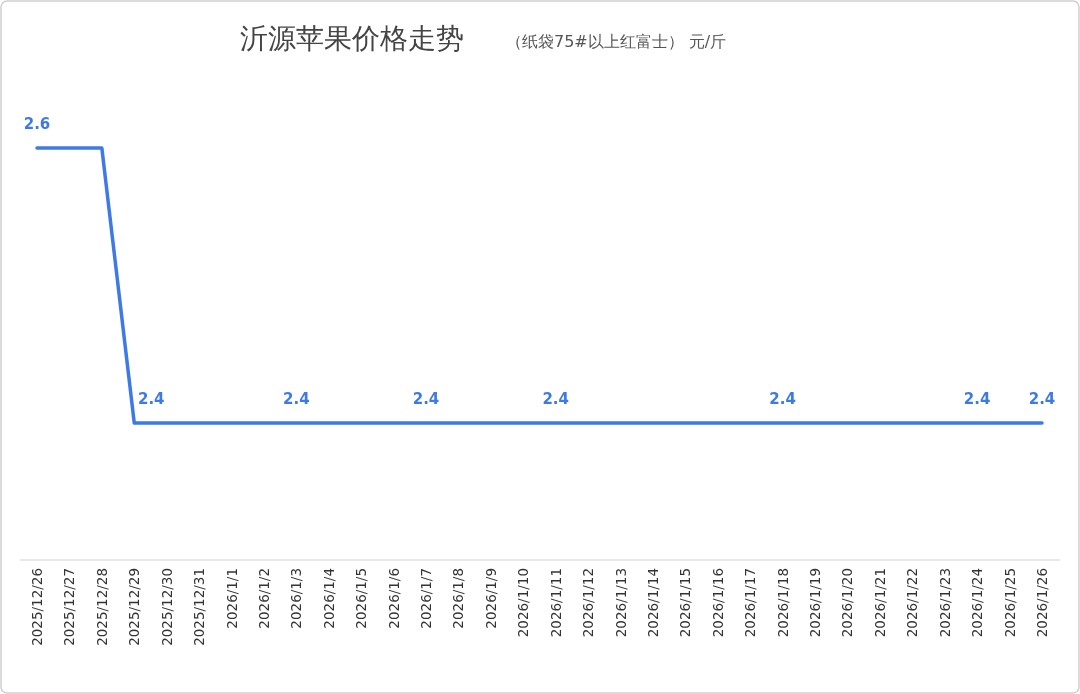 This screenshot has width=1080, height=694. What do you see at coordinates (458, 598) in the screenshot?
I see `x-tick-label: 2026/1/8` at bounding box center [458, 598].